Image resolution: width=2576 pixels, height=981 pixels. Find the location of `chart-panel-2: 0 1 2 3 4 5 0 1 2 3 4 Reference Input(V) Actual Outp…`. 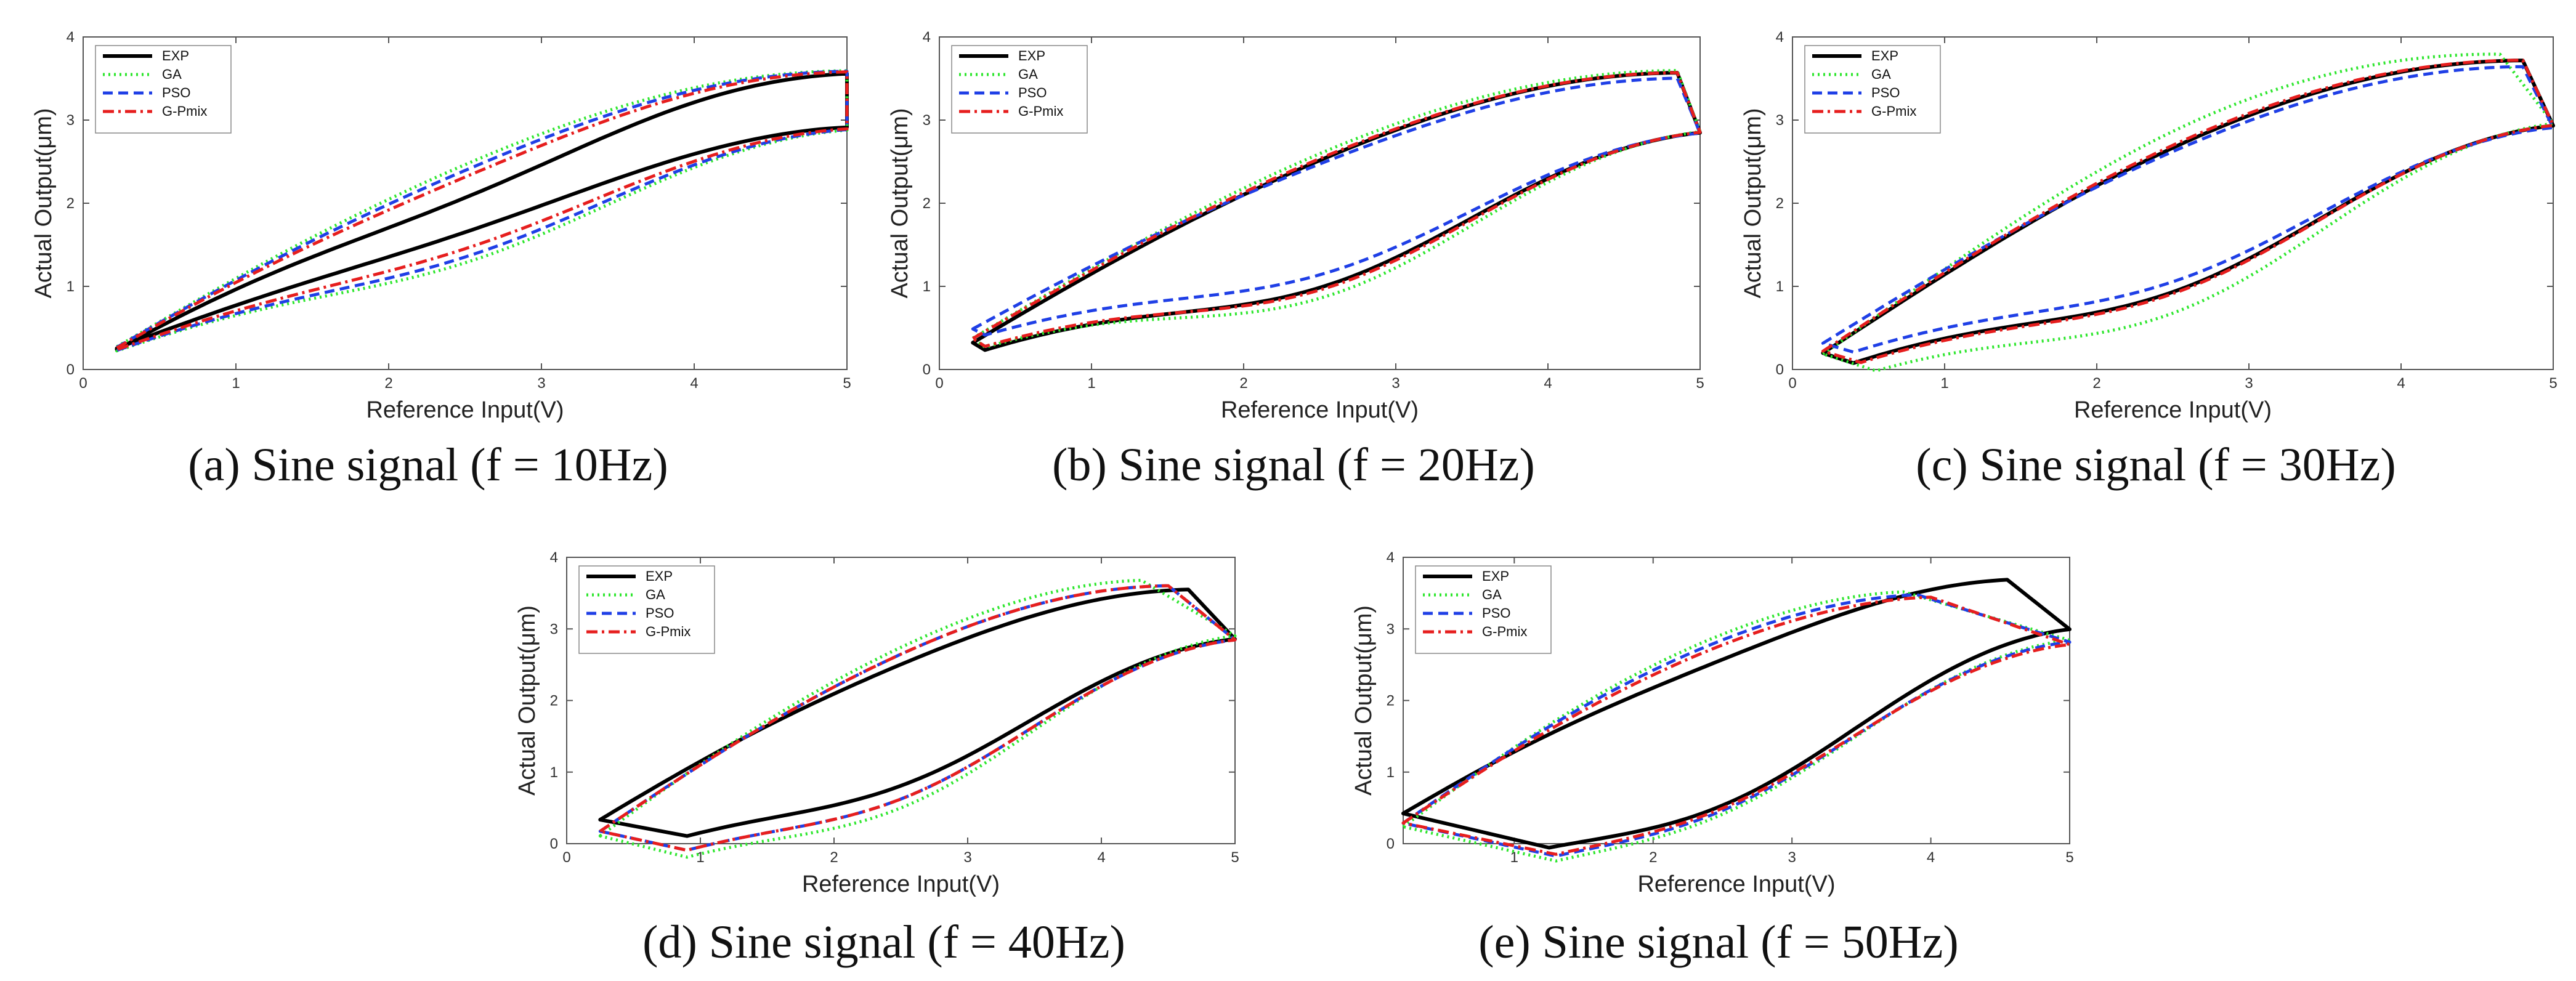

chart-panel-2: 0 1 2 3 4 5 0 1 2 3 4 Reference Input(V) Actual Outp… is located at coordinates (1295, 260).